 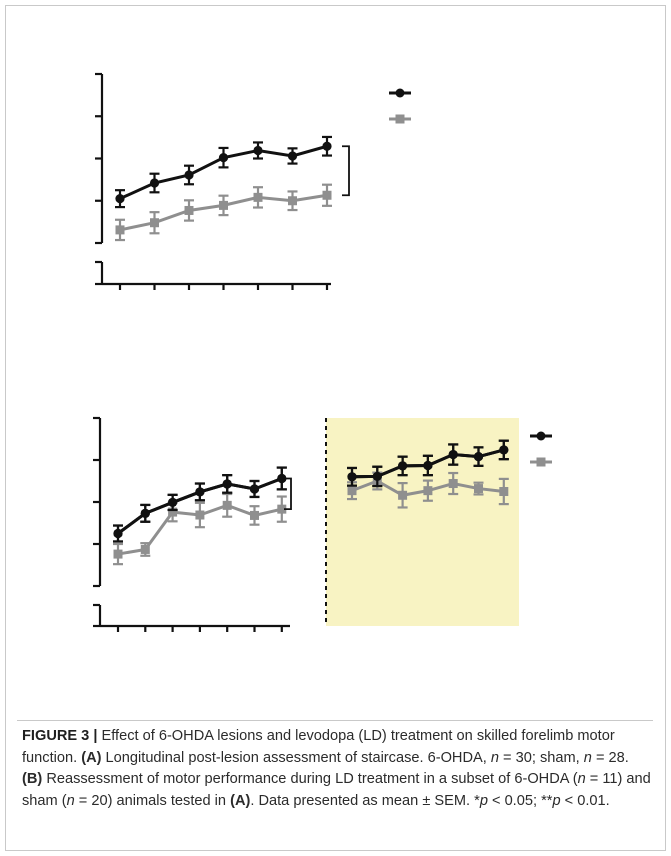 I want to click on significance-bracket-a, so click(x=346, y=171).